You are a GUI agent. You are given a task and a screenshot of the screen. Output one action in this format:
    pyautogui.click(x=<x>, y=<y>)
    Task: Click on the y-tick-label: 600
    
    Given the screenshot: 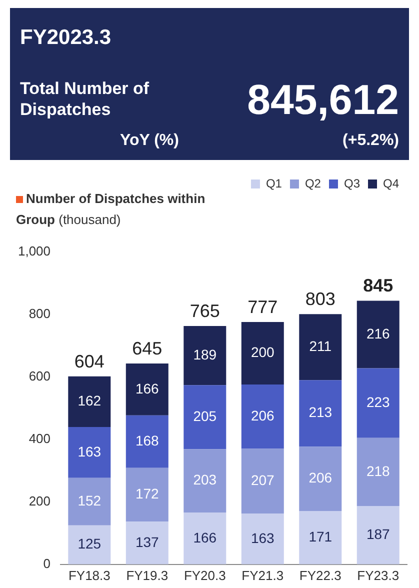 What is the action you would take?
    pyautogui.click(x=39, y=376)
    